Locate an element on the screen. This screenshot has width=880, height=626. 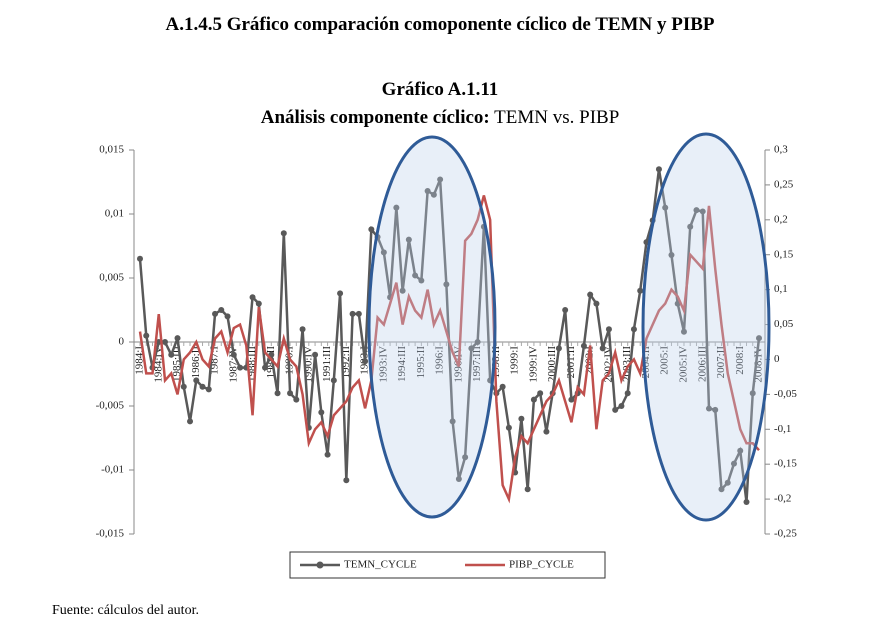
y2-tick-label: -0,2 is located at coordinates (782, 499).